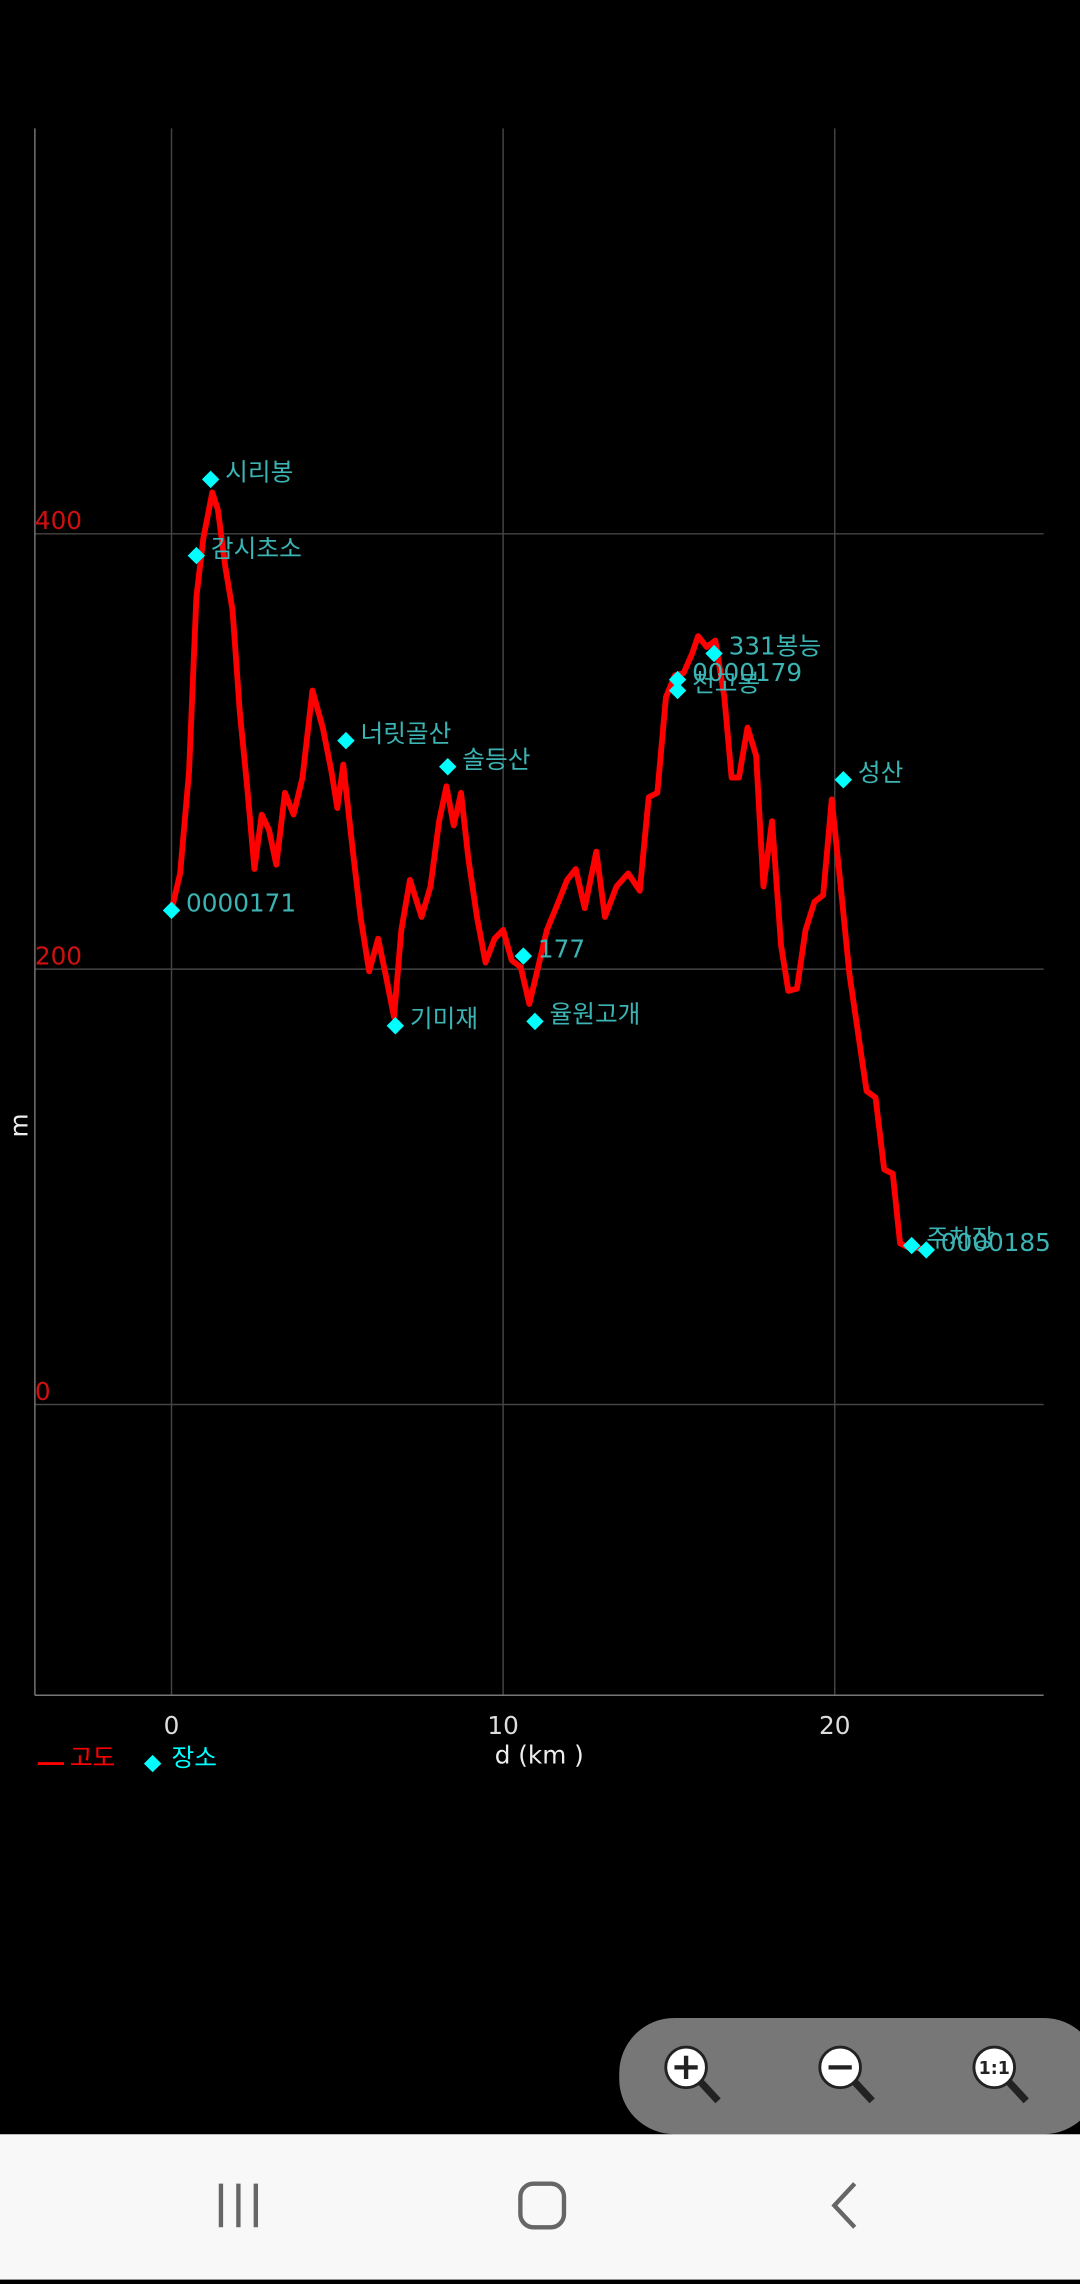  I want to click on y-axis-label: m, so click(18, 1125).